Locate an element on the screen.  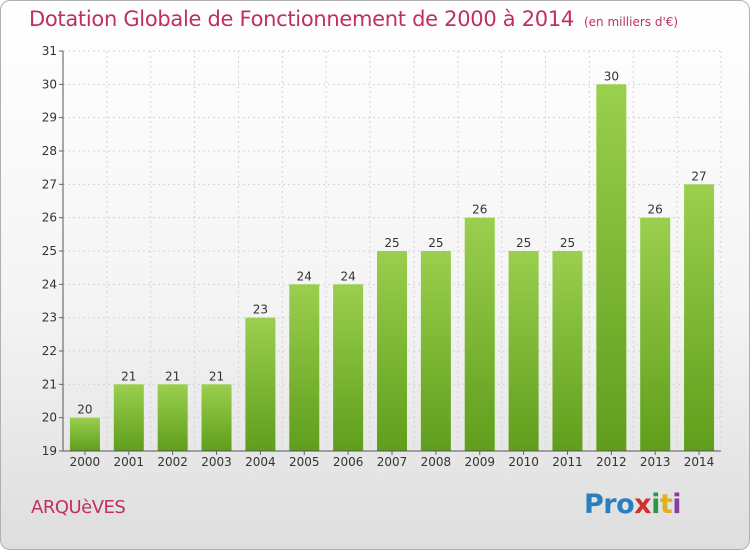
x-tick-label: 2011 is located at coordinates (567, 462).